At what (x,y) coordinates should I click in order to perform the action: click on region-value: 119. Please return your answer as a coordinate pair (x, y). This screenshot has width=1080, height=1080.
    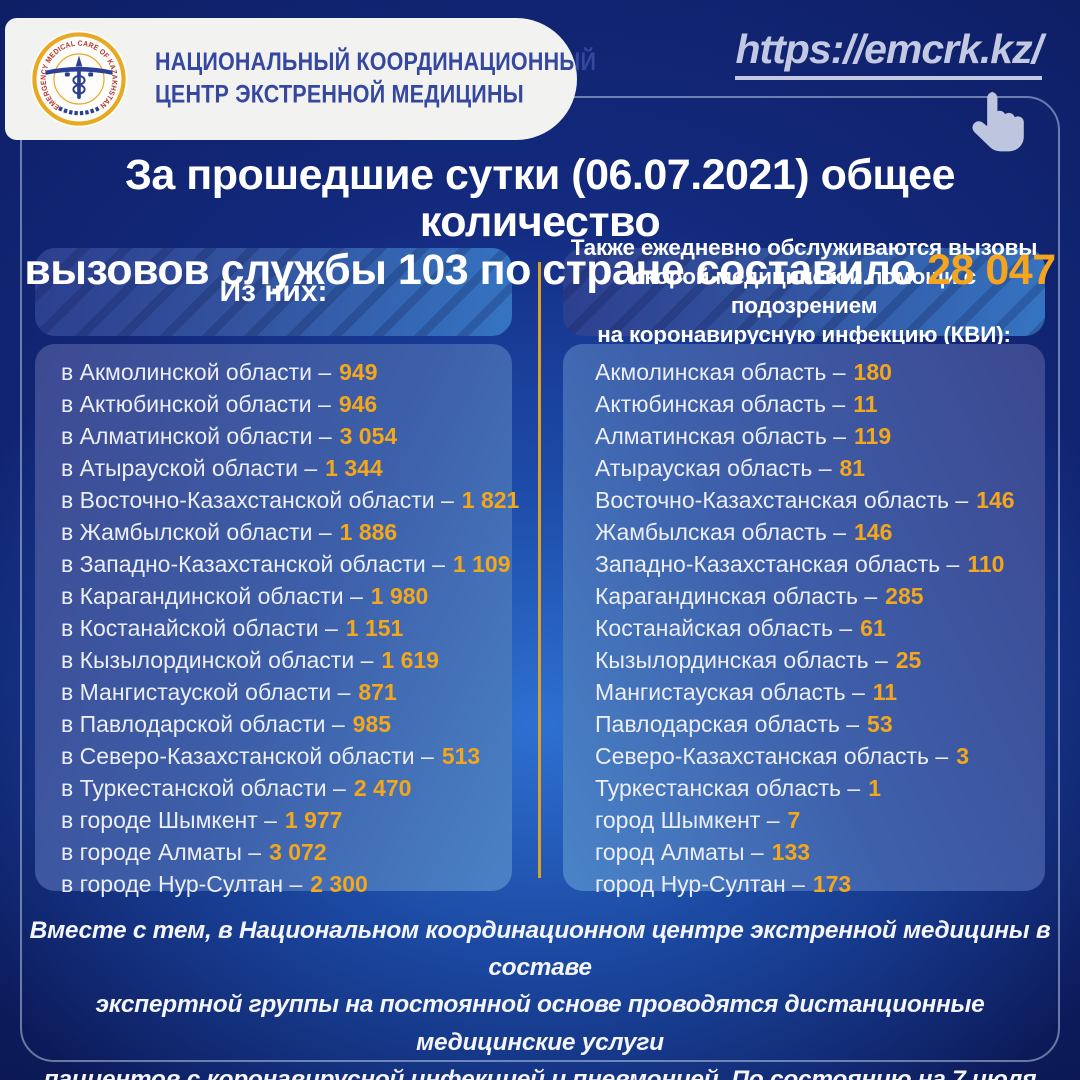
    Looking at the image, I should click on (873, 436).